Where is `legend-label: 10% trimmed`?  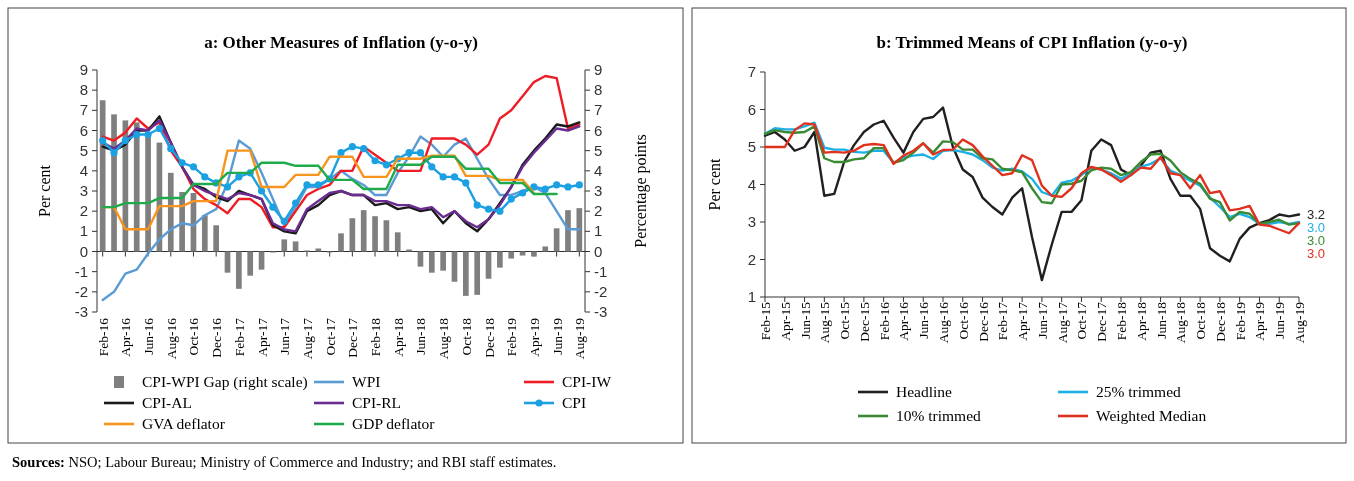
legend-label: 10% trimmed is located at coordinates (939, 415).